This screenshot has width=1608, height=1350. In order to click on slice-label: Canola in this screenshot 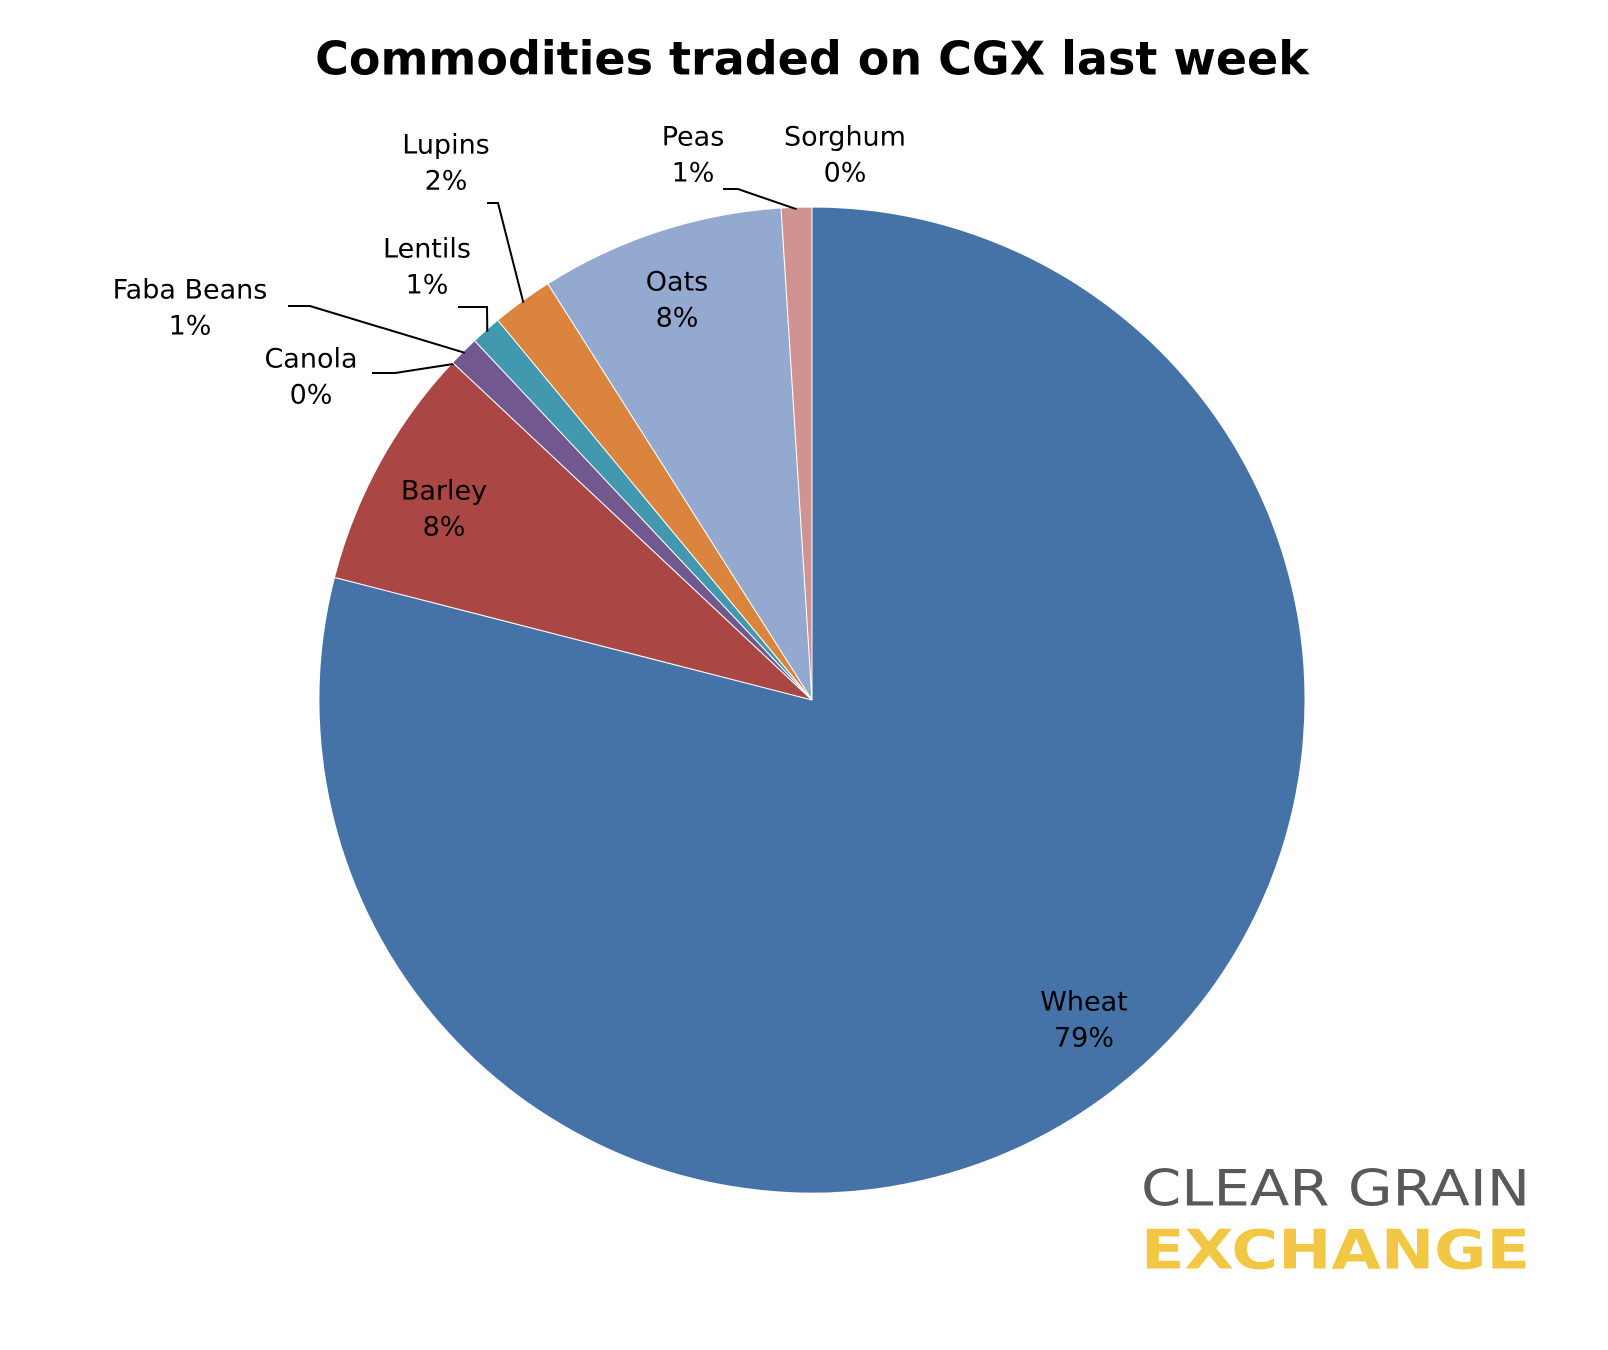, I will do `click(310, 359)`.